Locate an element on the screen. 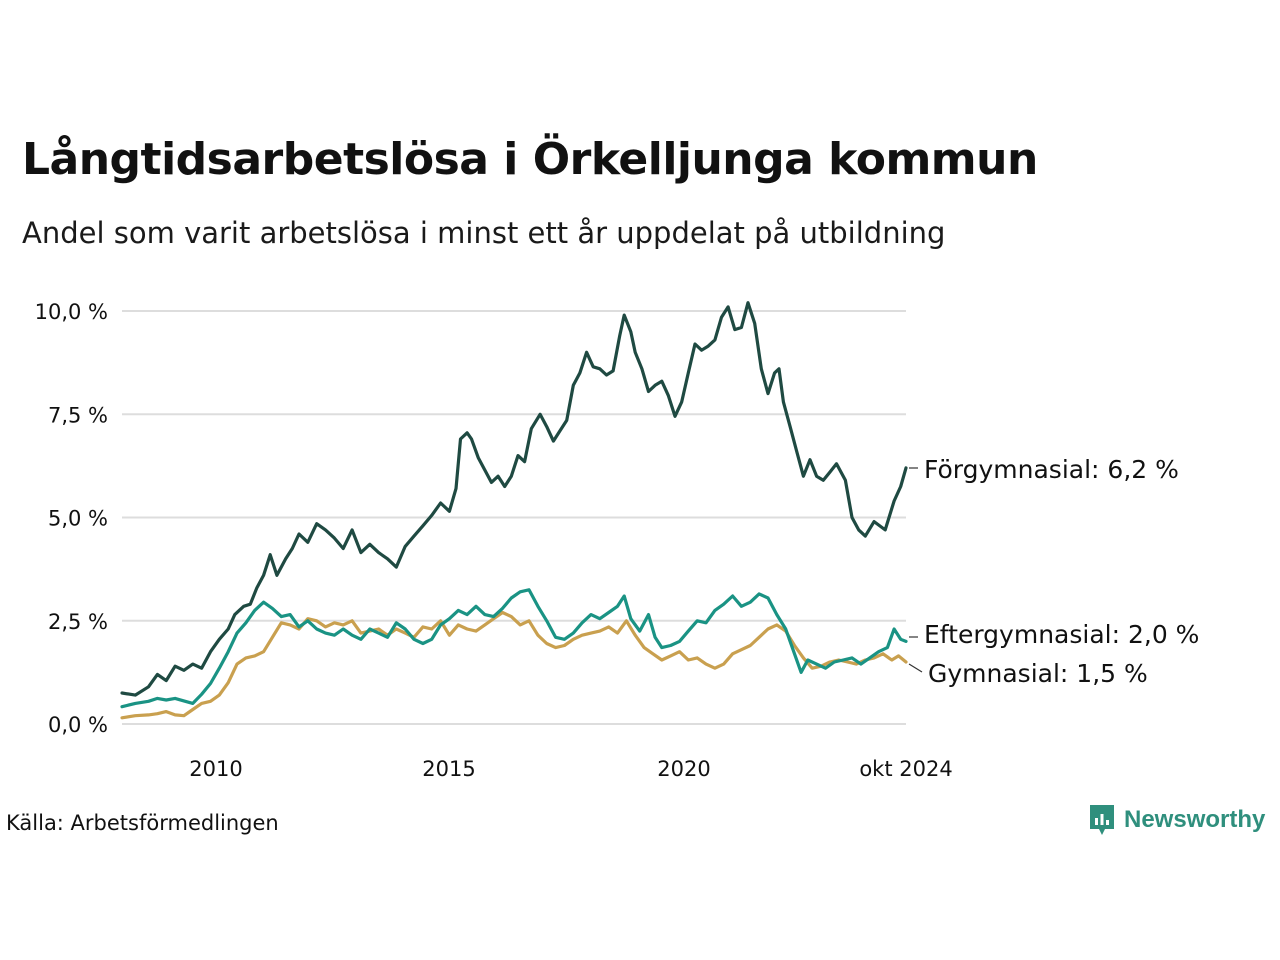  y-axis-tick-labels: 0,0 % 2,5 % 5,0 % 7,5 % 10,0 % is located at coordinates (71, 518).